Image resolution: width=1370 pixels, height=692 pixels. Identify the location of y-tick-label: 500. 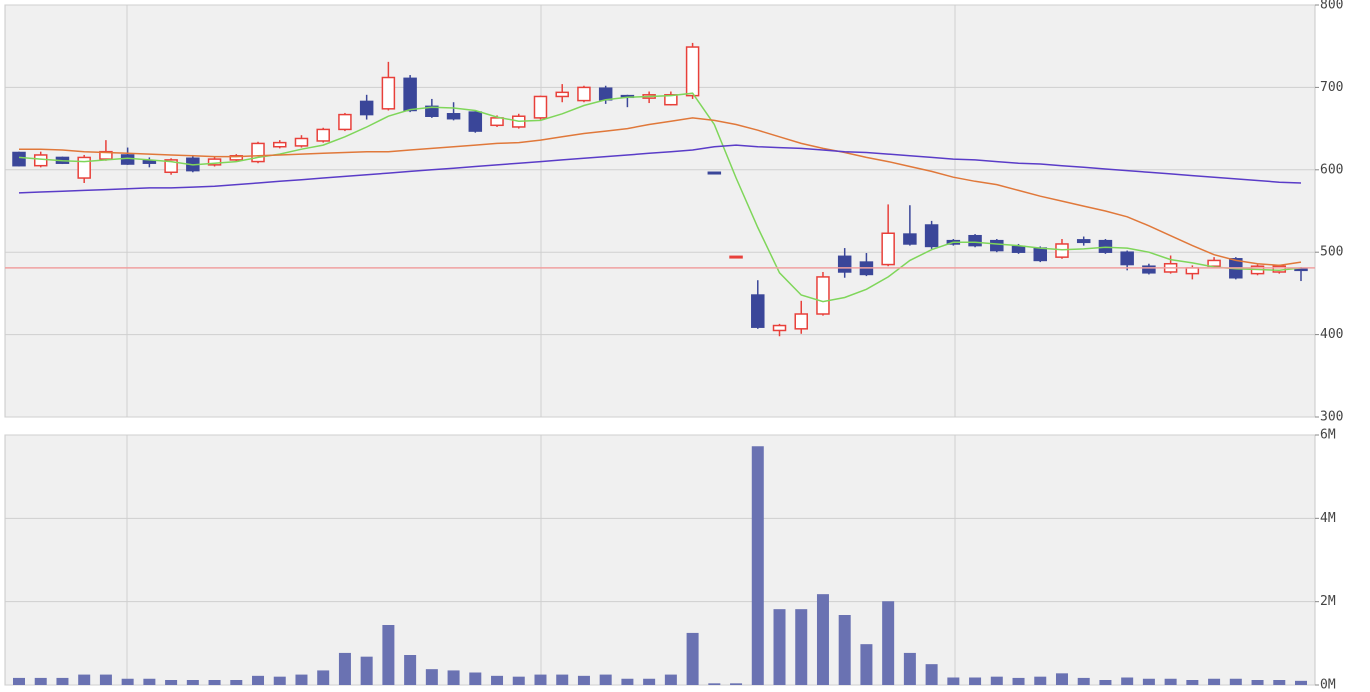
(1331, 252).